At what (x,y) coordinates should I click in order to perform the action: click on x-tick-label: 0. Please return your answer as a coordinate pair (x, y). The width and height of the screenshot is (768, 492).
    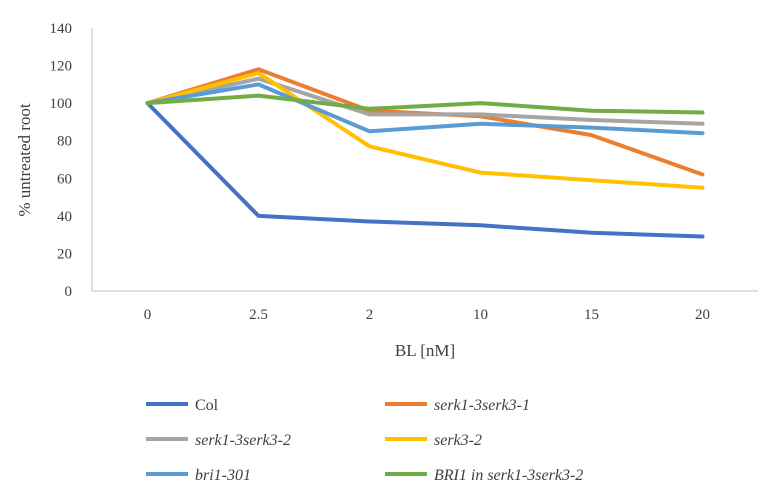
    Looking at the image, I should click on (148, 315).